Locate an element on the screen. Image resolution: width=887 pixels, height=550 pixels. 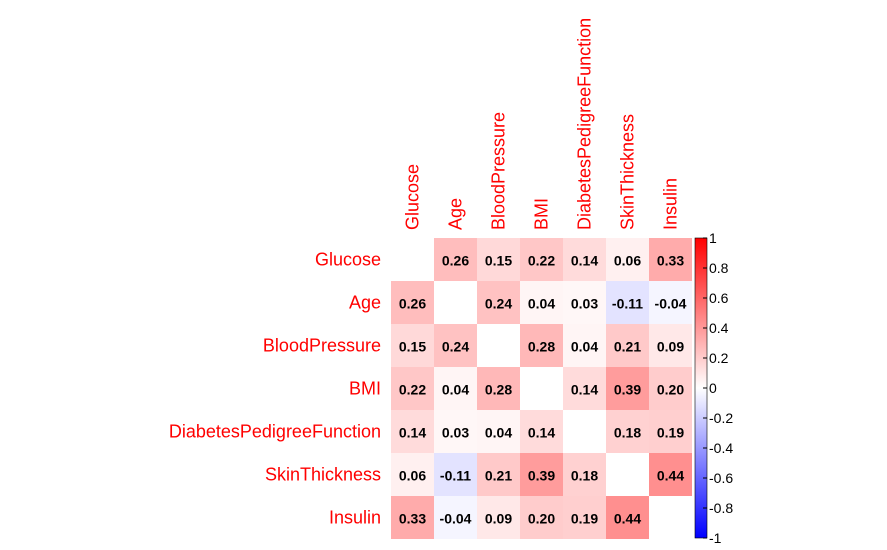
colorbar-tick-label: 1 is located at coordinates (713, 238).